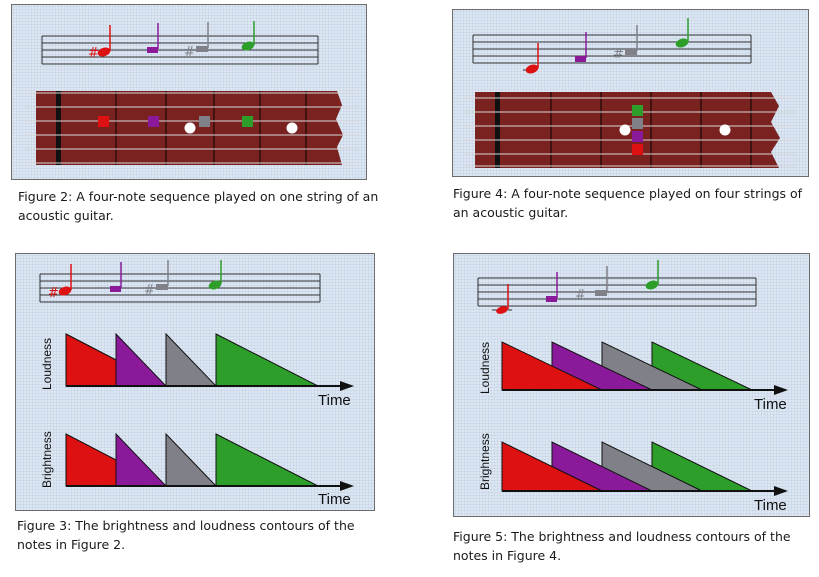  I want to click on figure-4-diagram: #, so click(629, 93).